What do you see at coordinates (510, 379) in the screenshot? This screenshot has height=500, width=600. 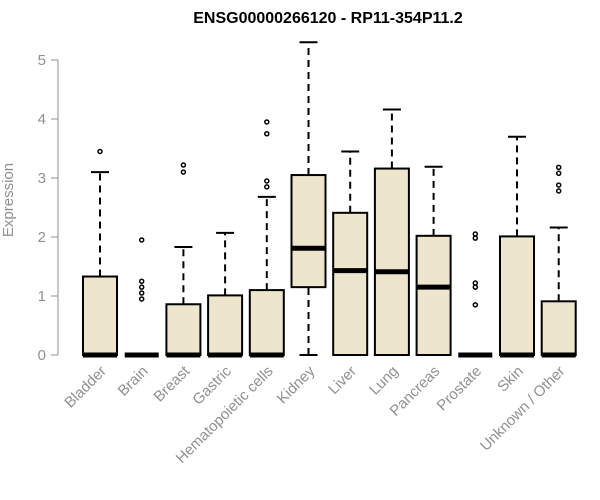 I see `x-tick-label: Skin` at bounding box center [510, 379].